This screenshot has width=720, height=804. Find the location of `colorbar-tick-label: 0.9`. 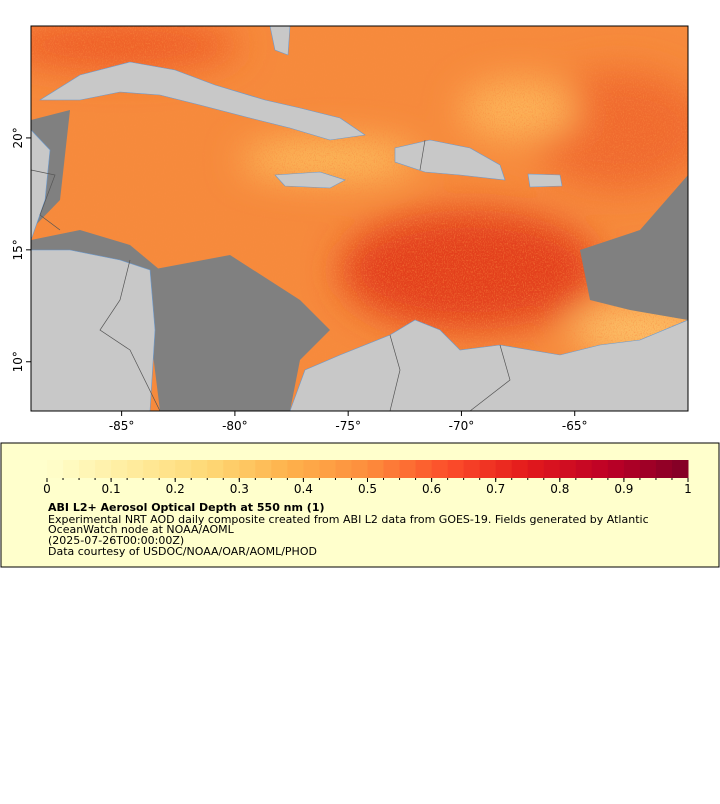

colorbar-tick-label: 0.9 is located at coordinates (623, 489).